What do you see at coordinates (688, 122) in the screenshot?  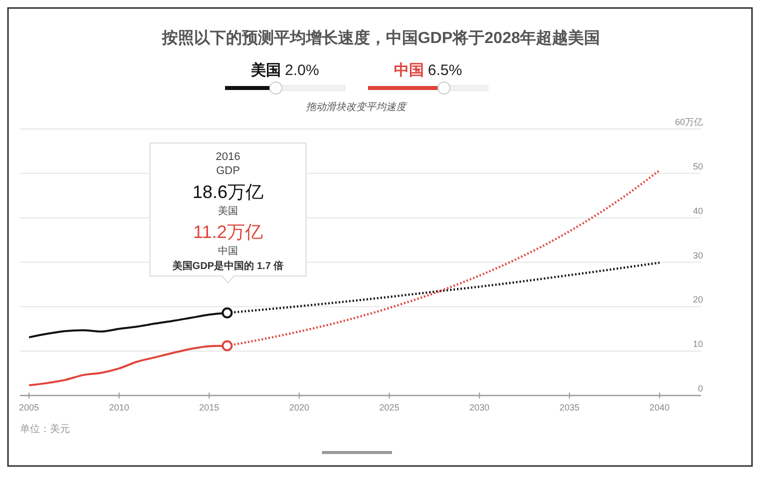 I see `y-tick-label: 60万亿` at bounding box center [688, 122].